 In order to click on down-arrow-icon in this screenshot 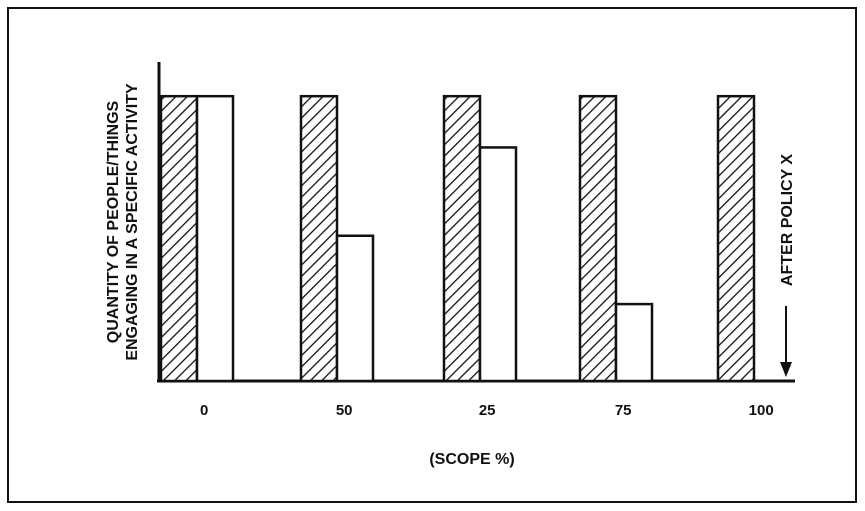, I will do `click(786, 369)`.